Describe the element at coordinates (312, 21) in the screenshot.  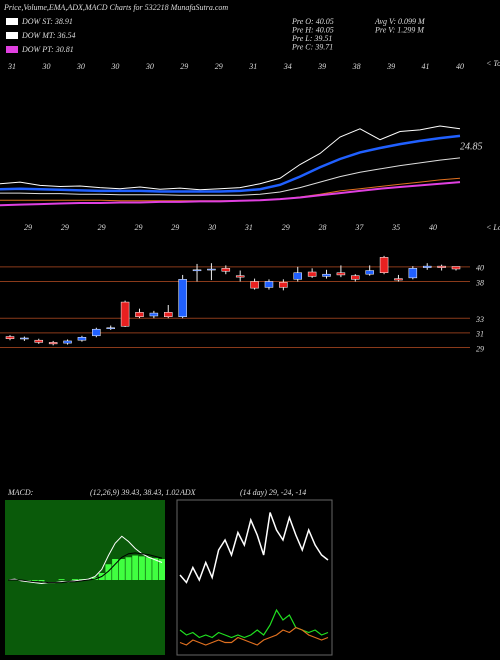
I see `stat: Pre O: 40.05` at that location.